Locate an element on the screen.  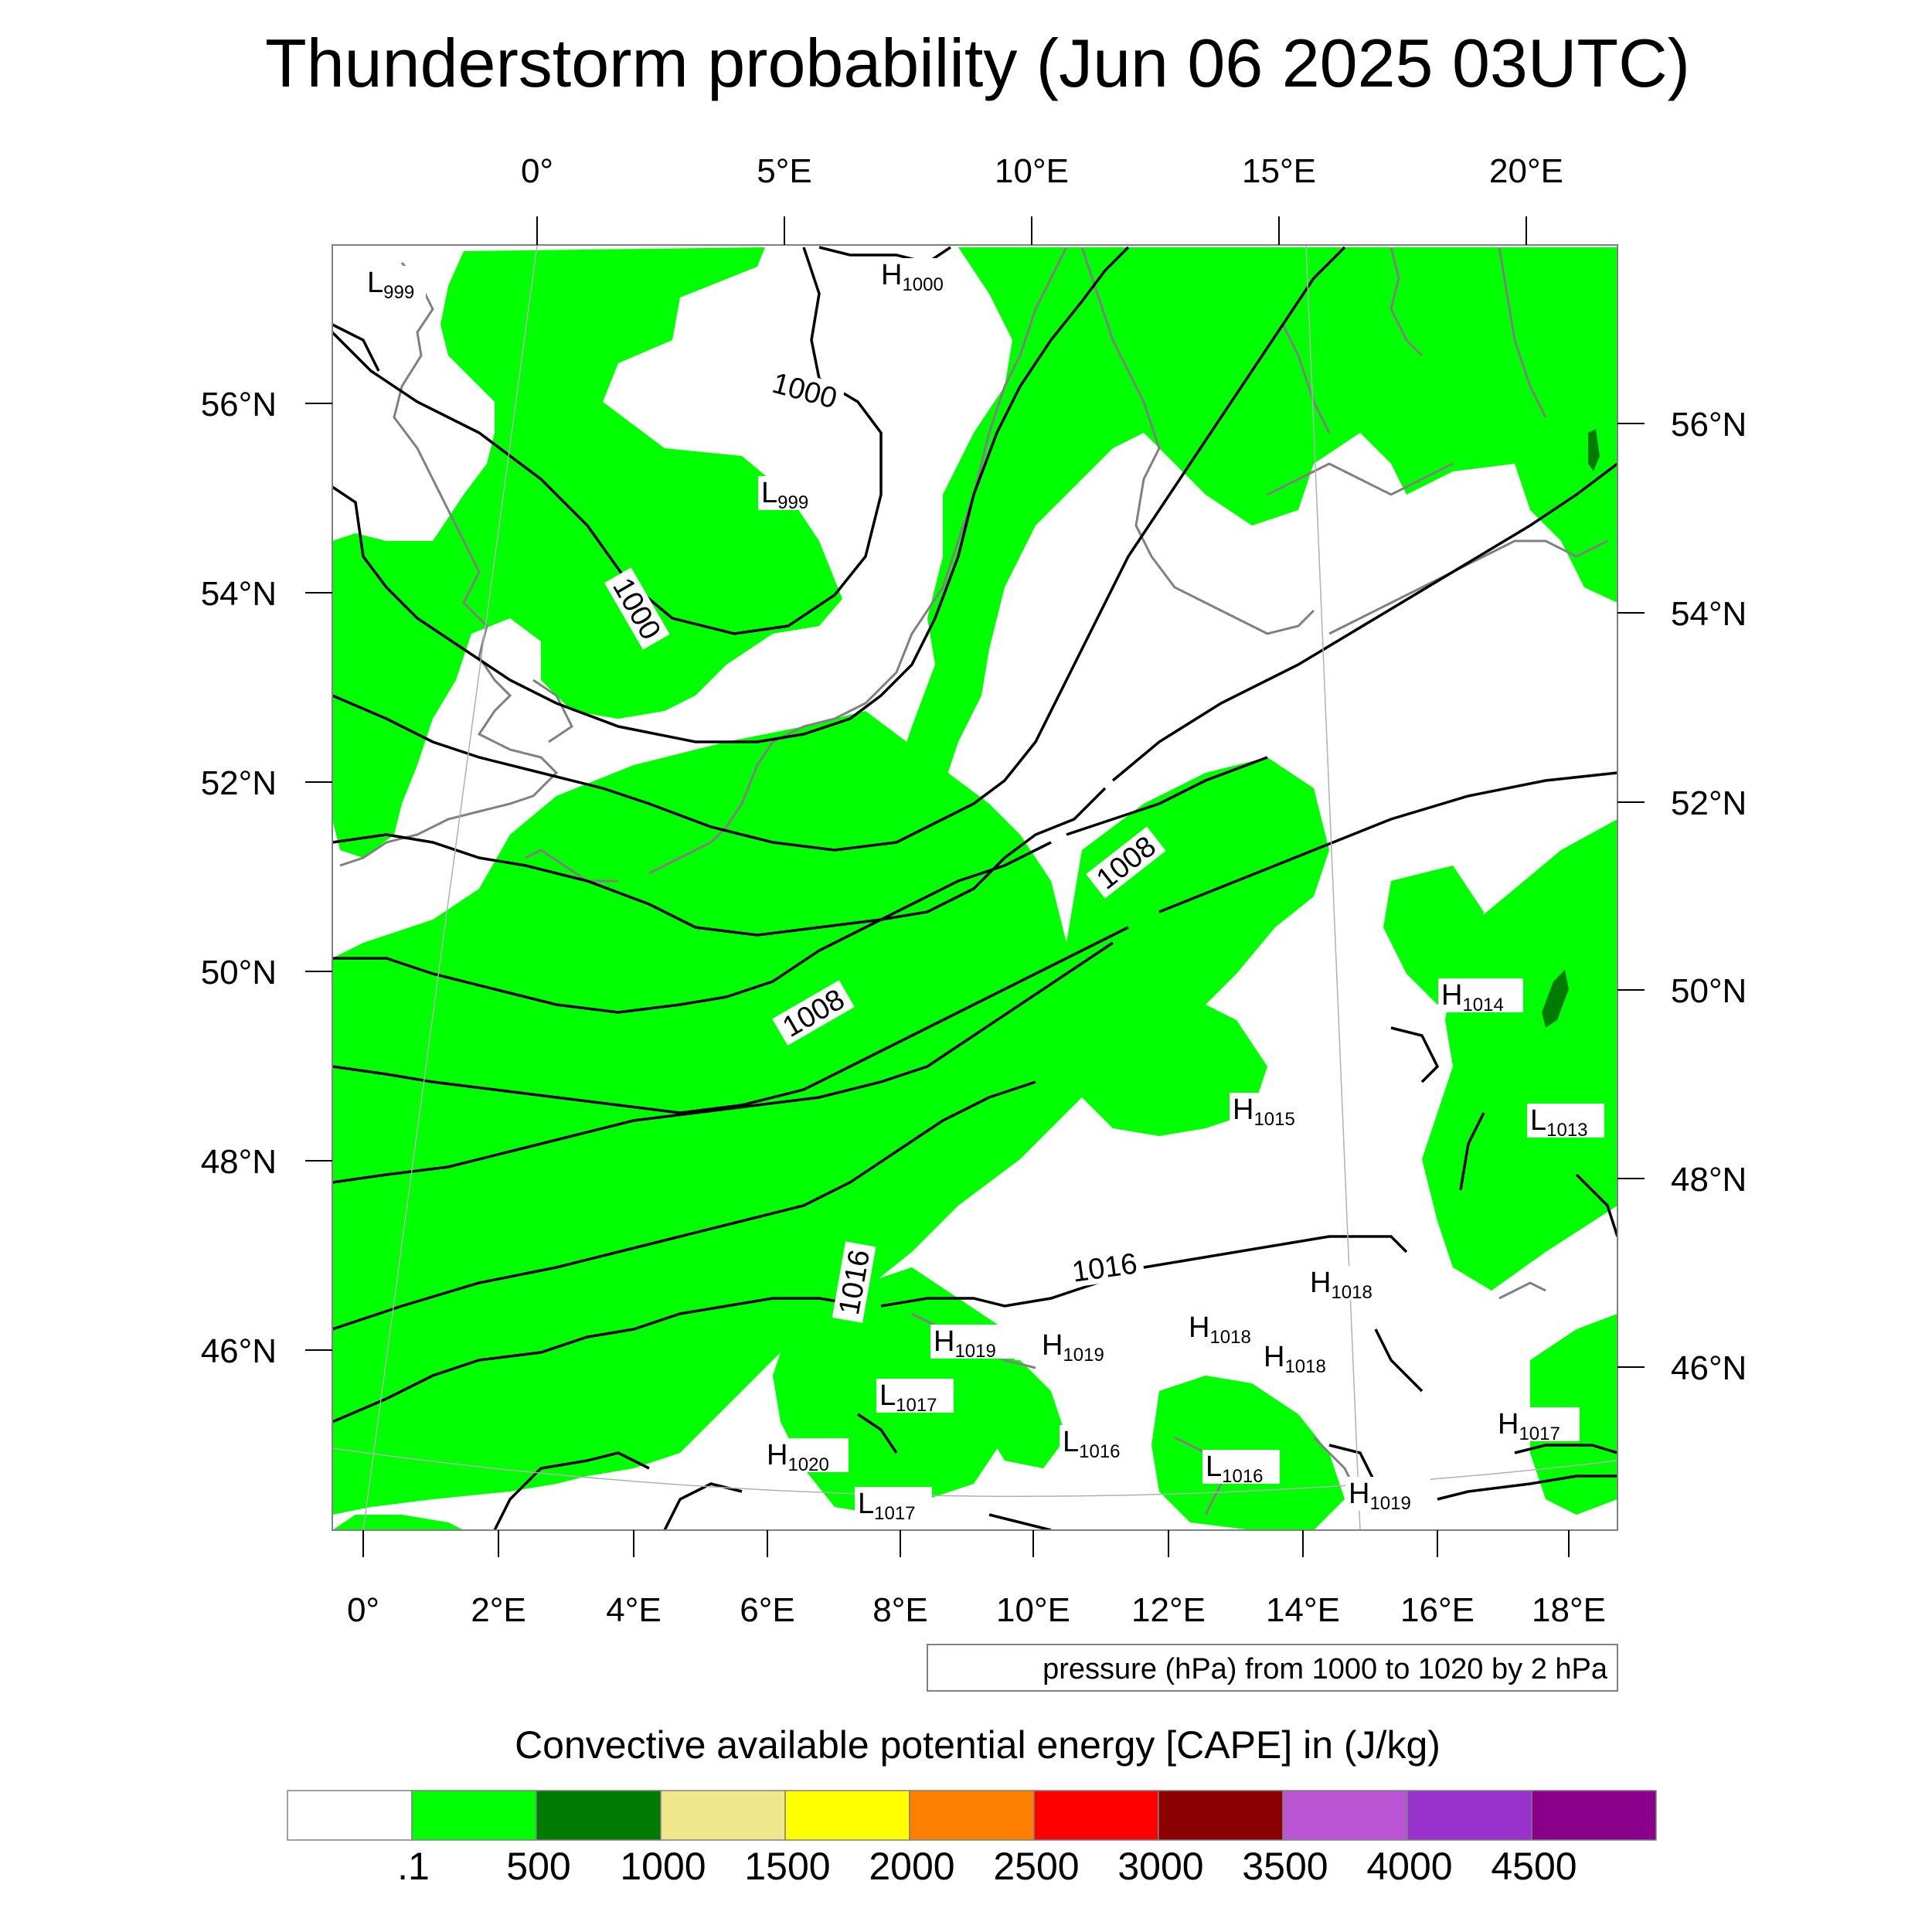
top-lon-label: 10°E is located at coordinates (1032, 171).